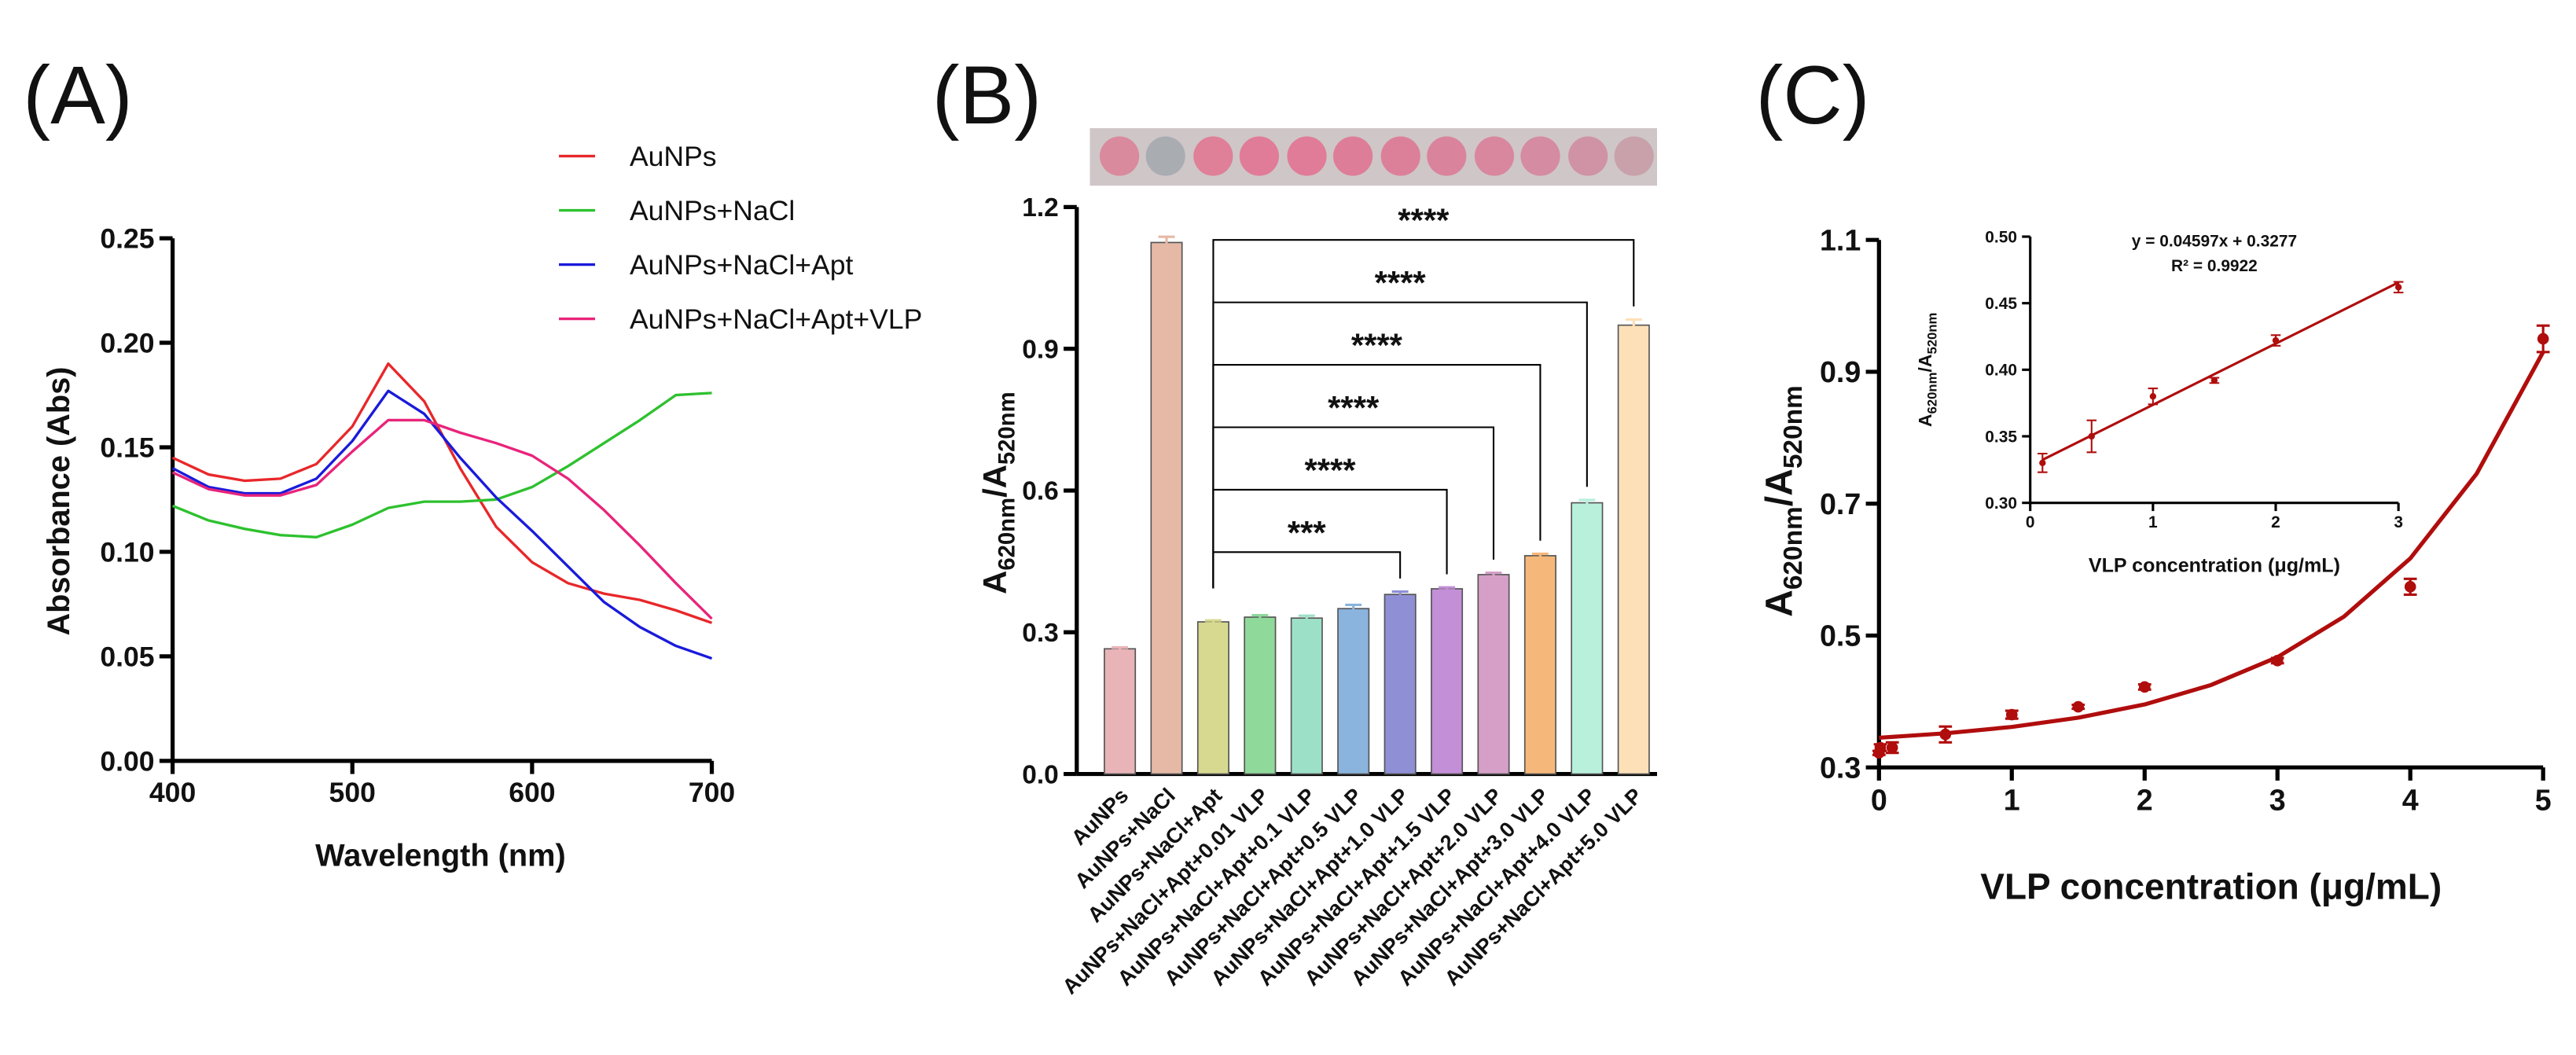 This screenshot has height=1055, width=2576. I want to click on panel-label: (C), so click(1812, 96).